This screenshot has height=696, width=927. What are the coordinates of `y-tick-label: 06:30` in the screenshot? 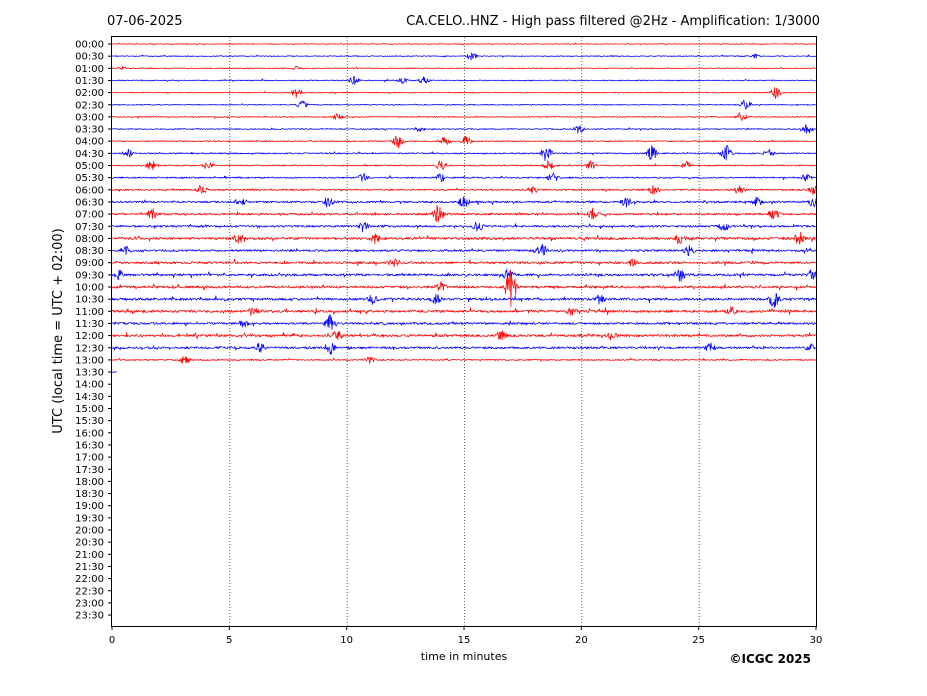 It's located at (89, 202).